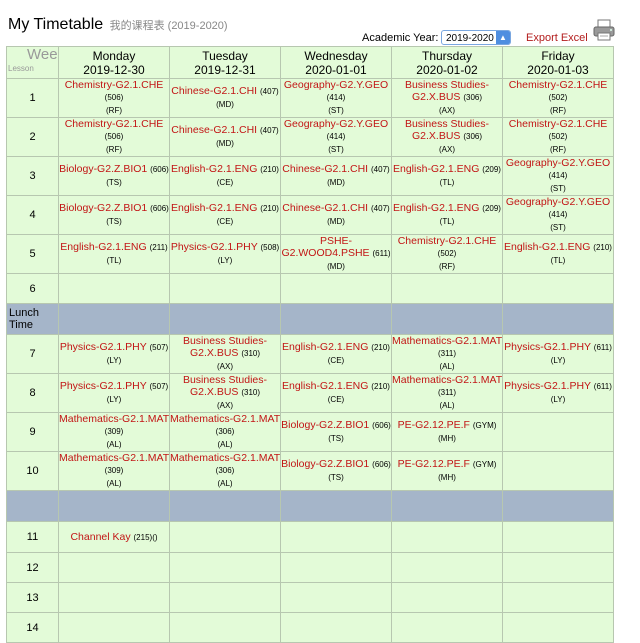  Describe the element at coordinates (336, 182) in the screenshot. I see `teacher-code: (MD)` at that location.